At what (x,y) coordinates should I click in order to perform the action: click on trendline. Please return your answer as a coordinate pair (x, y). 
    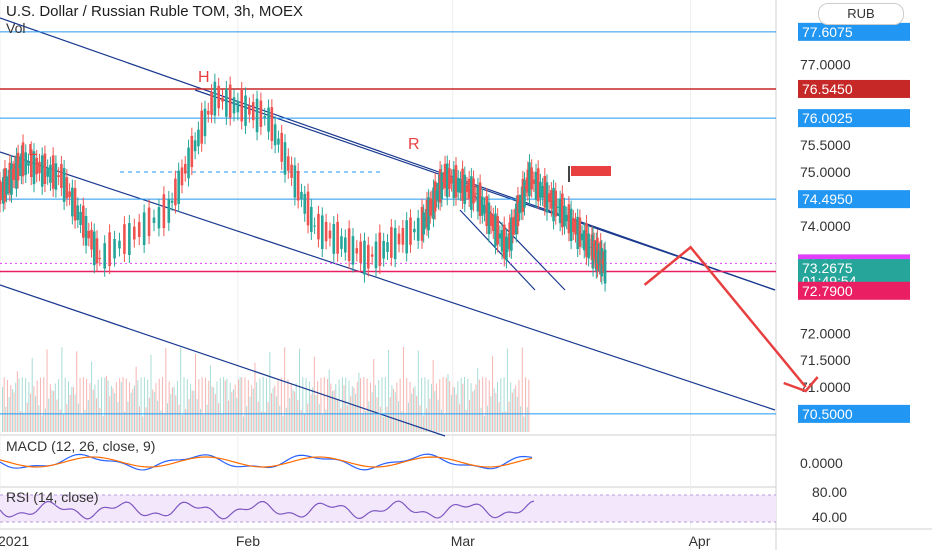
    Looking at the image, I should click on (223, 360).